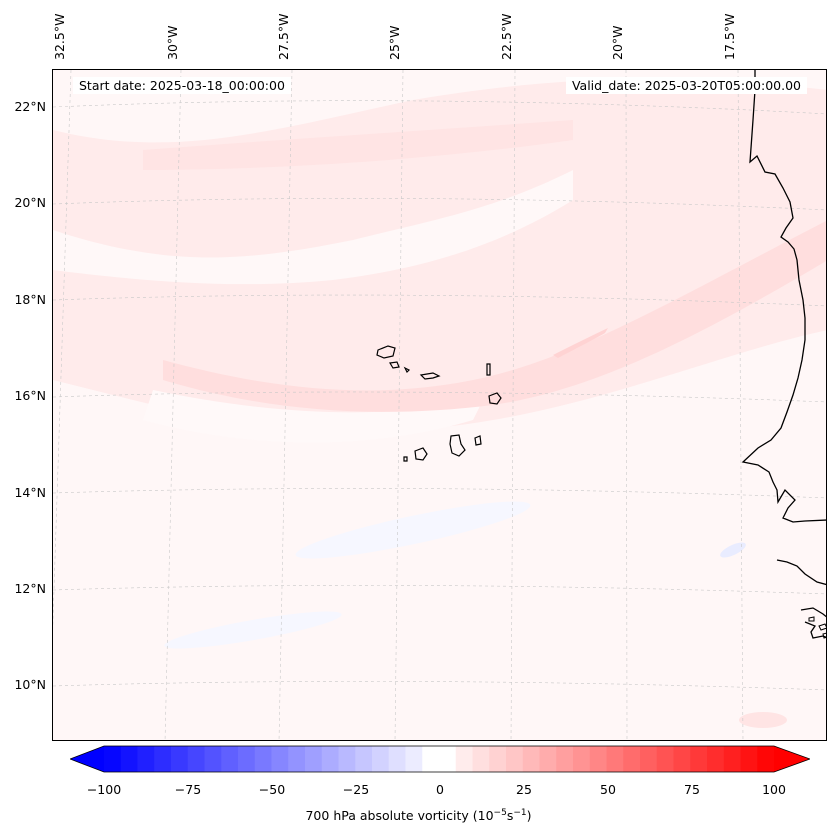 The width and height of the screenshot is (837, 839). Describe the element at coordinates (30, 492) in the screenshot. I see `lat-label-14n: 14°N` at that location.